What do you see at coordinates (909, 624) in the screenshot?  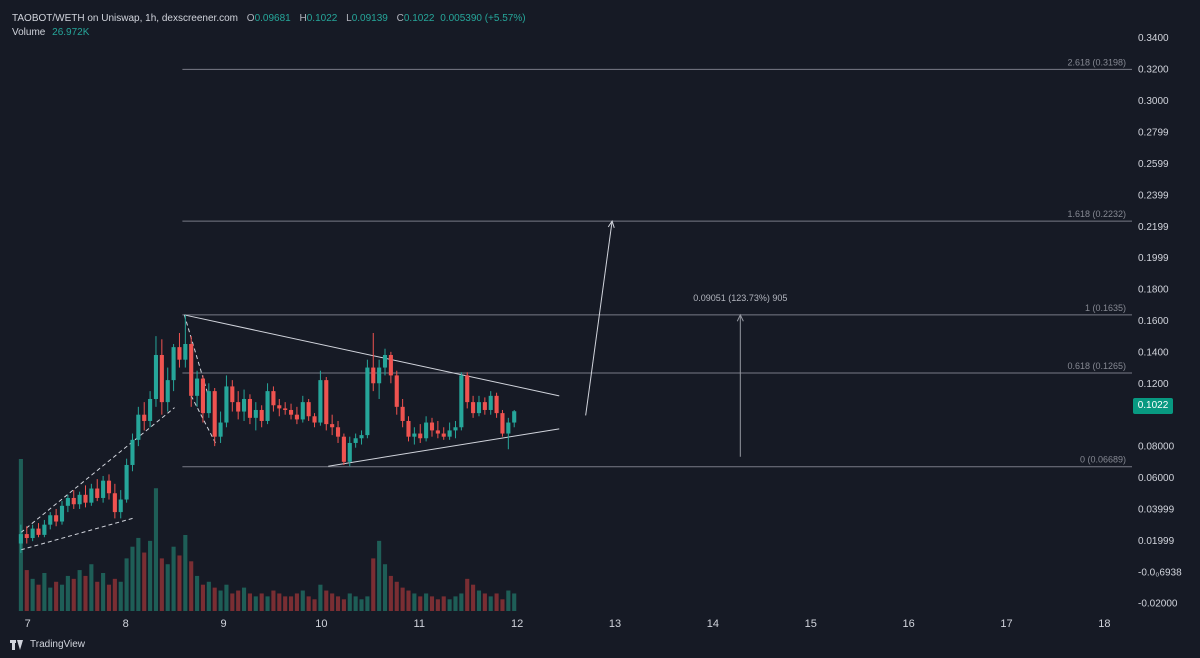 I see `time-axis-label: 16` at bounding box center [909, 624].